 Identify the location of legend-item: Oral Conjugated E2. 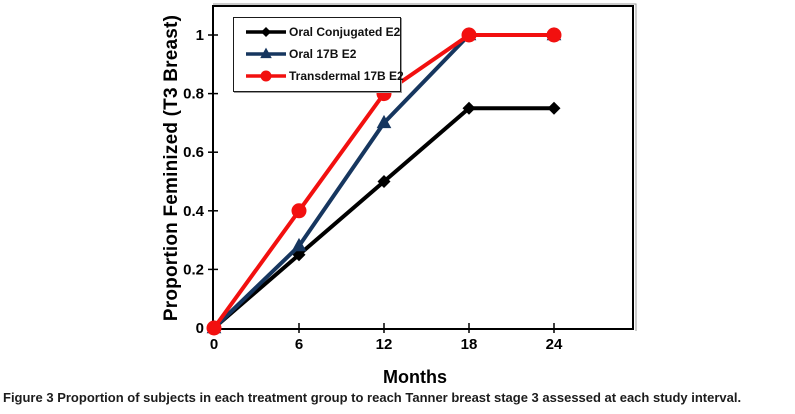
(322, 32).